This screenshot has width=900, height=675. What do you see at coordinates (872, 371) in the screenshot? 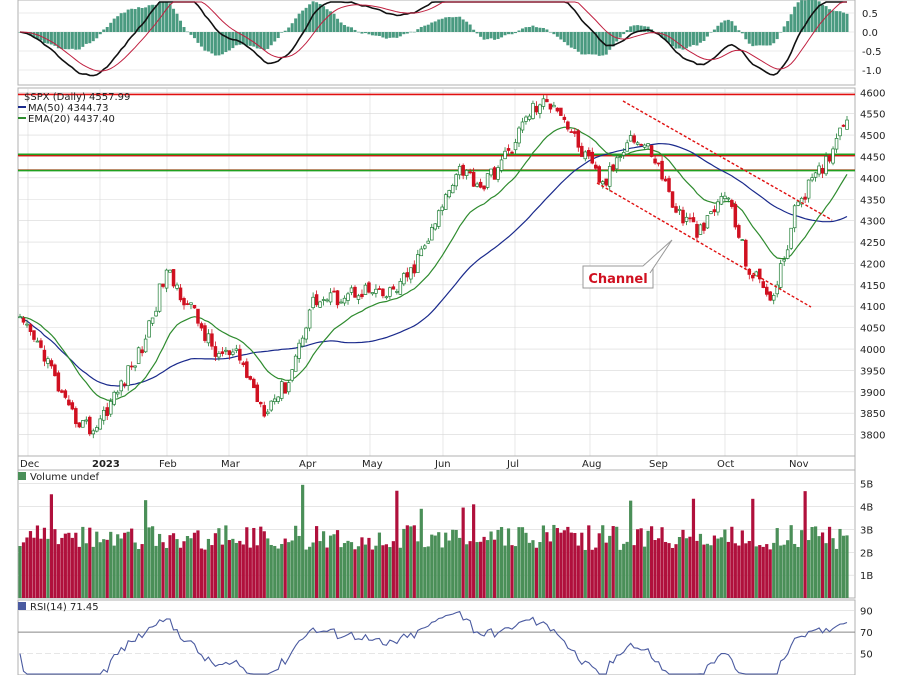
I see `price-tick-label: 3950` at bounding box center [872, 371].